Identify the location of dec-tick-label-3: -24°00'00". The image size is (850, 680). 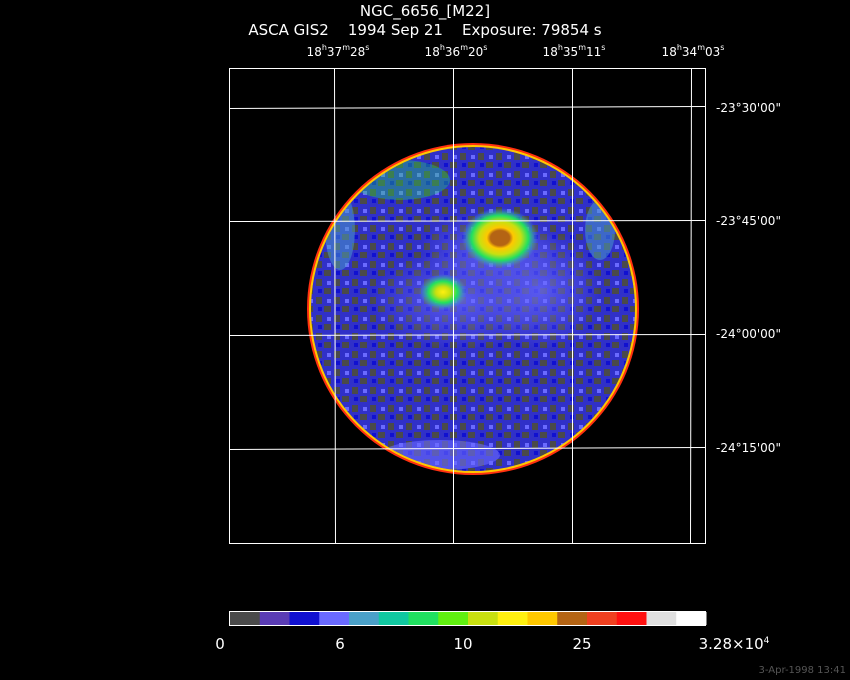
(748, 334).